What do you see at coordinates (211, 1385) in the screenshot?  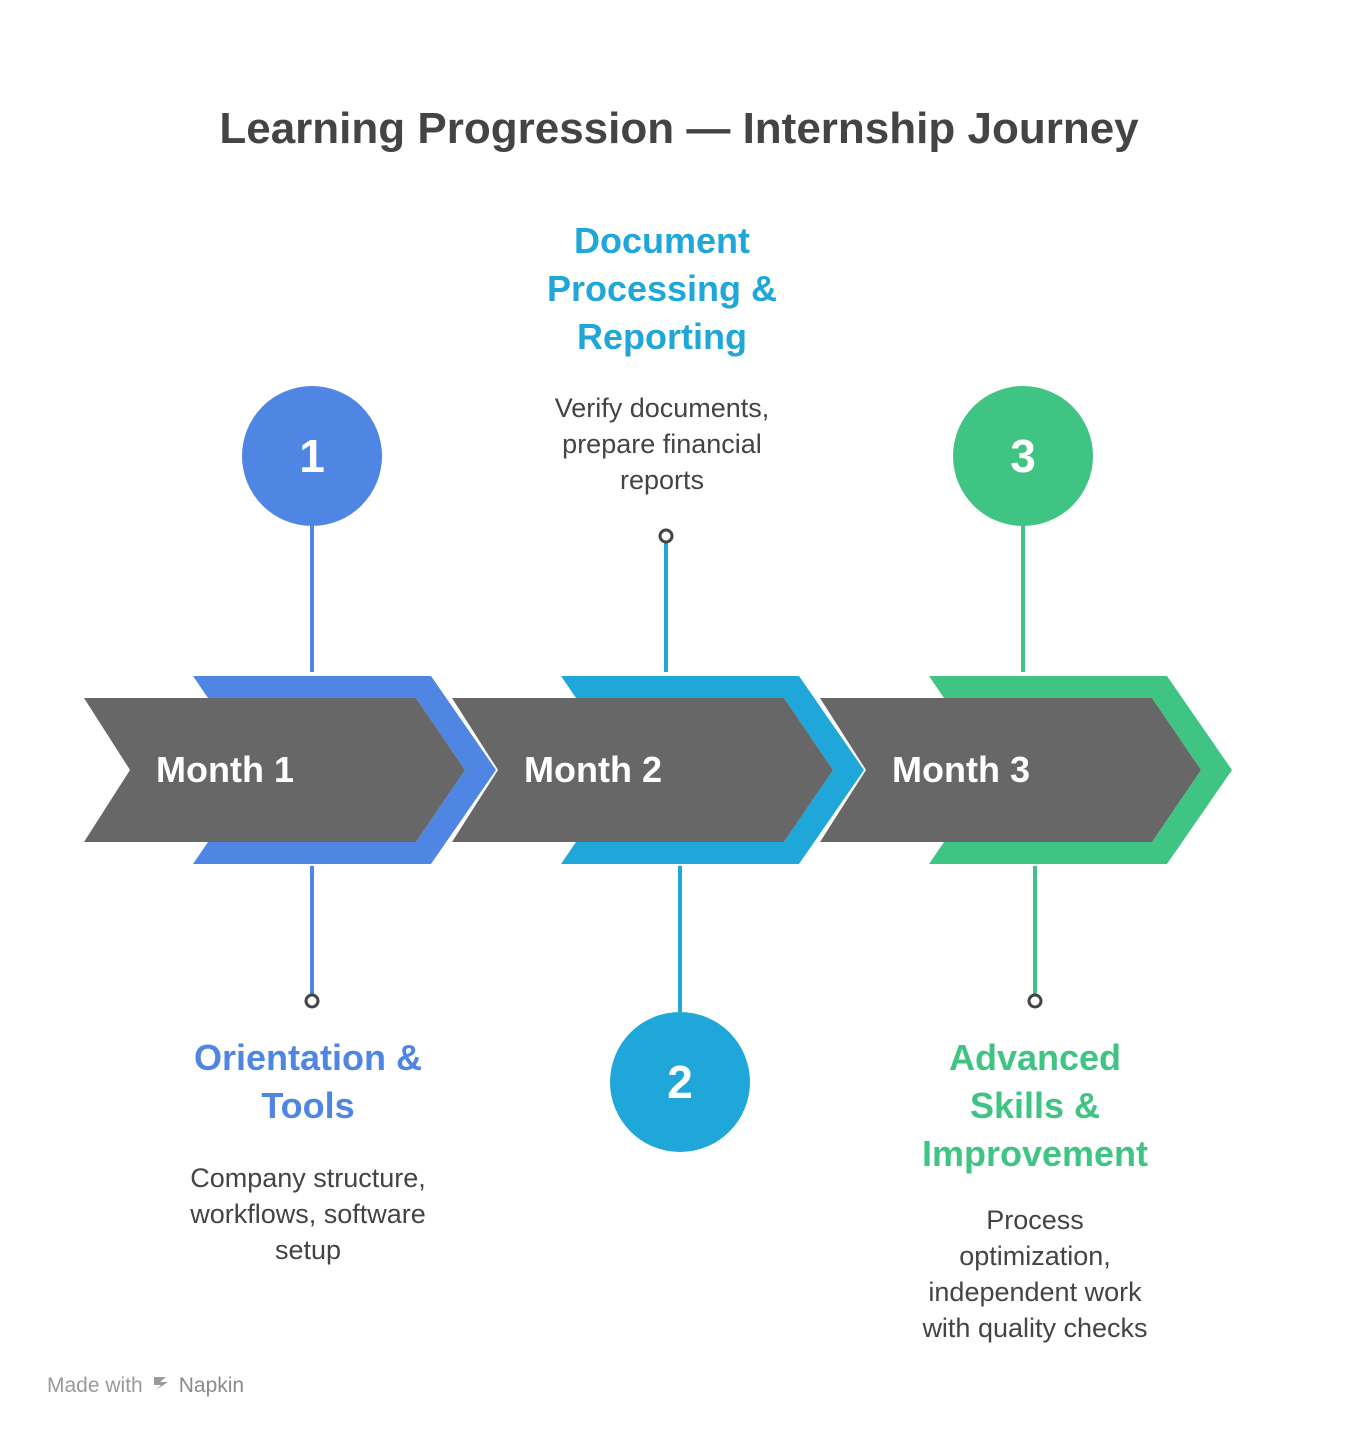 I see `napkin-brand-text: Napkin` at bounding box center [211, 1385].